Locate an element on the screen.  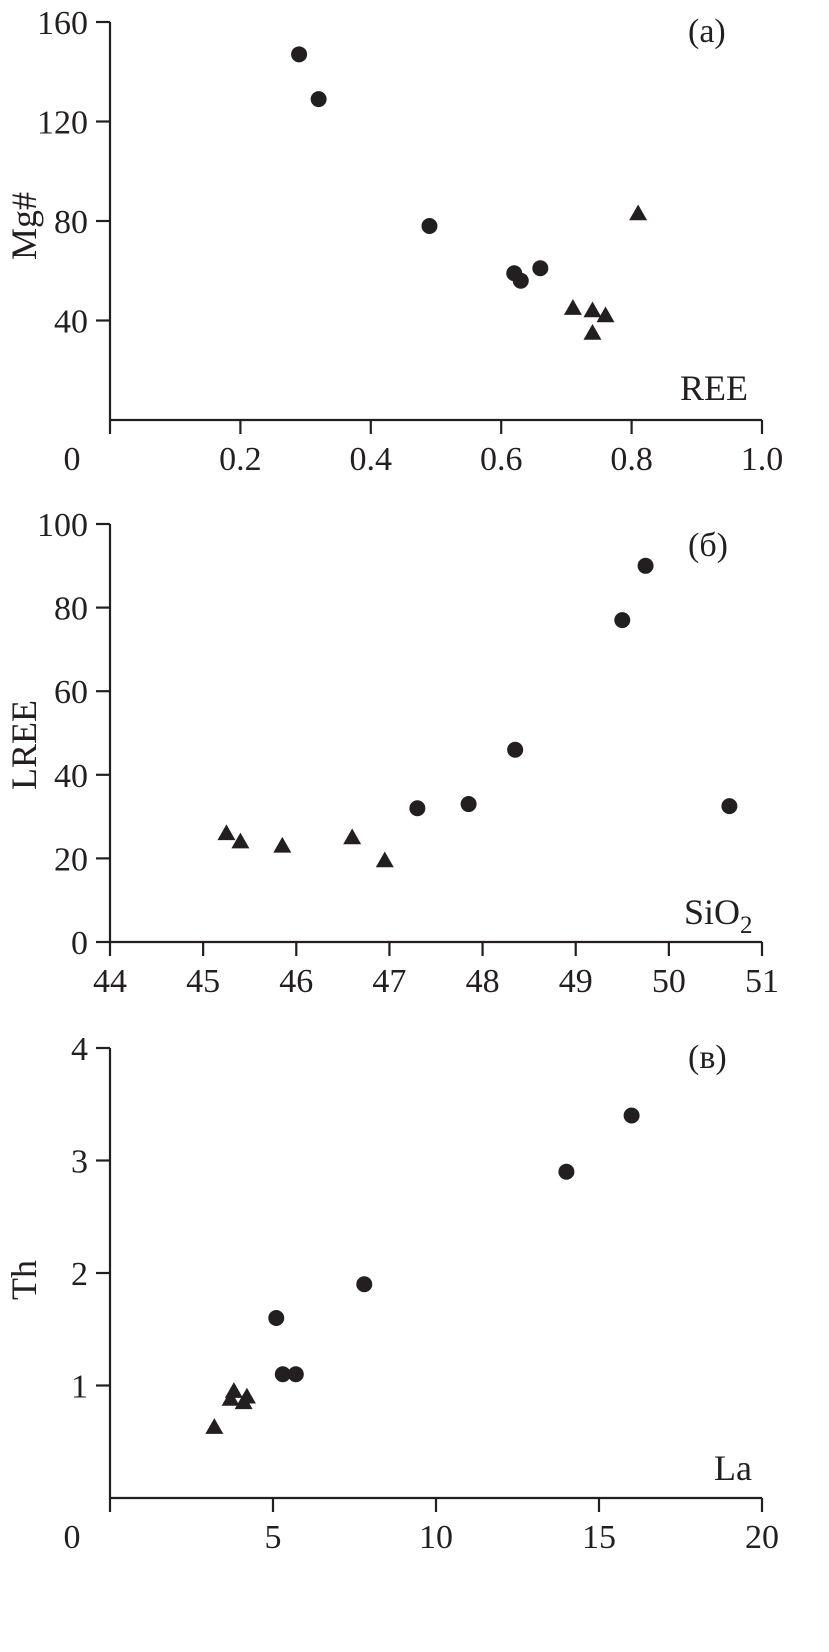
panel-a-y-tick-label: 80 is located at coordinates (71, 222).